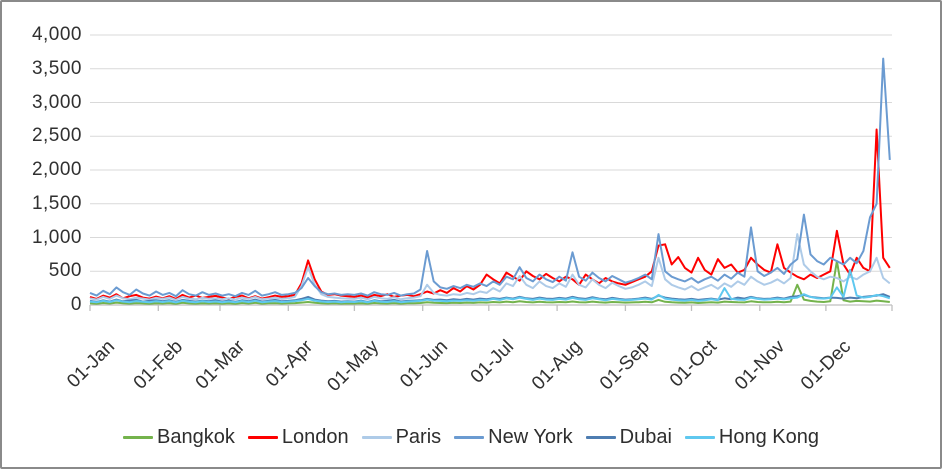 This screenshot has width=942, height=469. I want to click on y-axis-label: 2,500, so click(56, 136).